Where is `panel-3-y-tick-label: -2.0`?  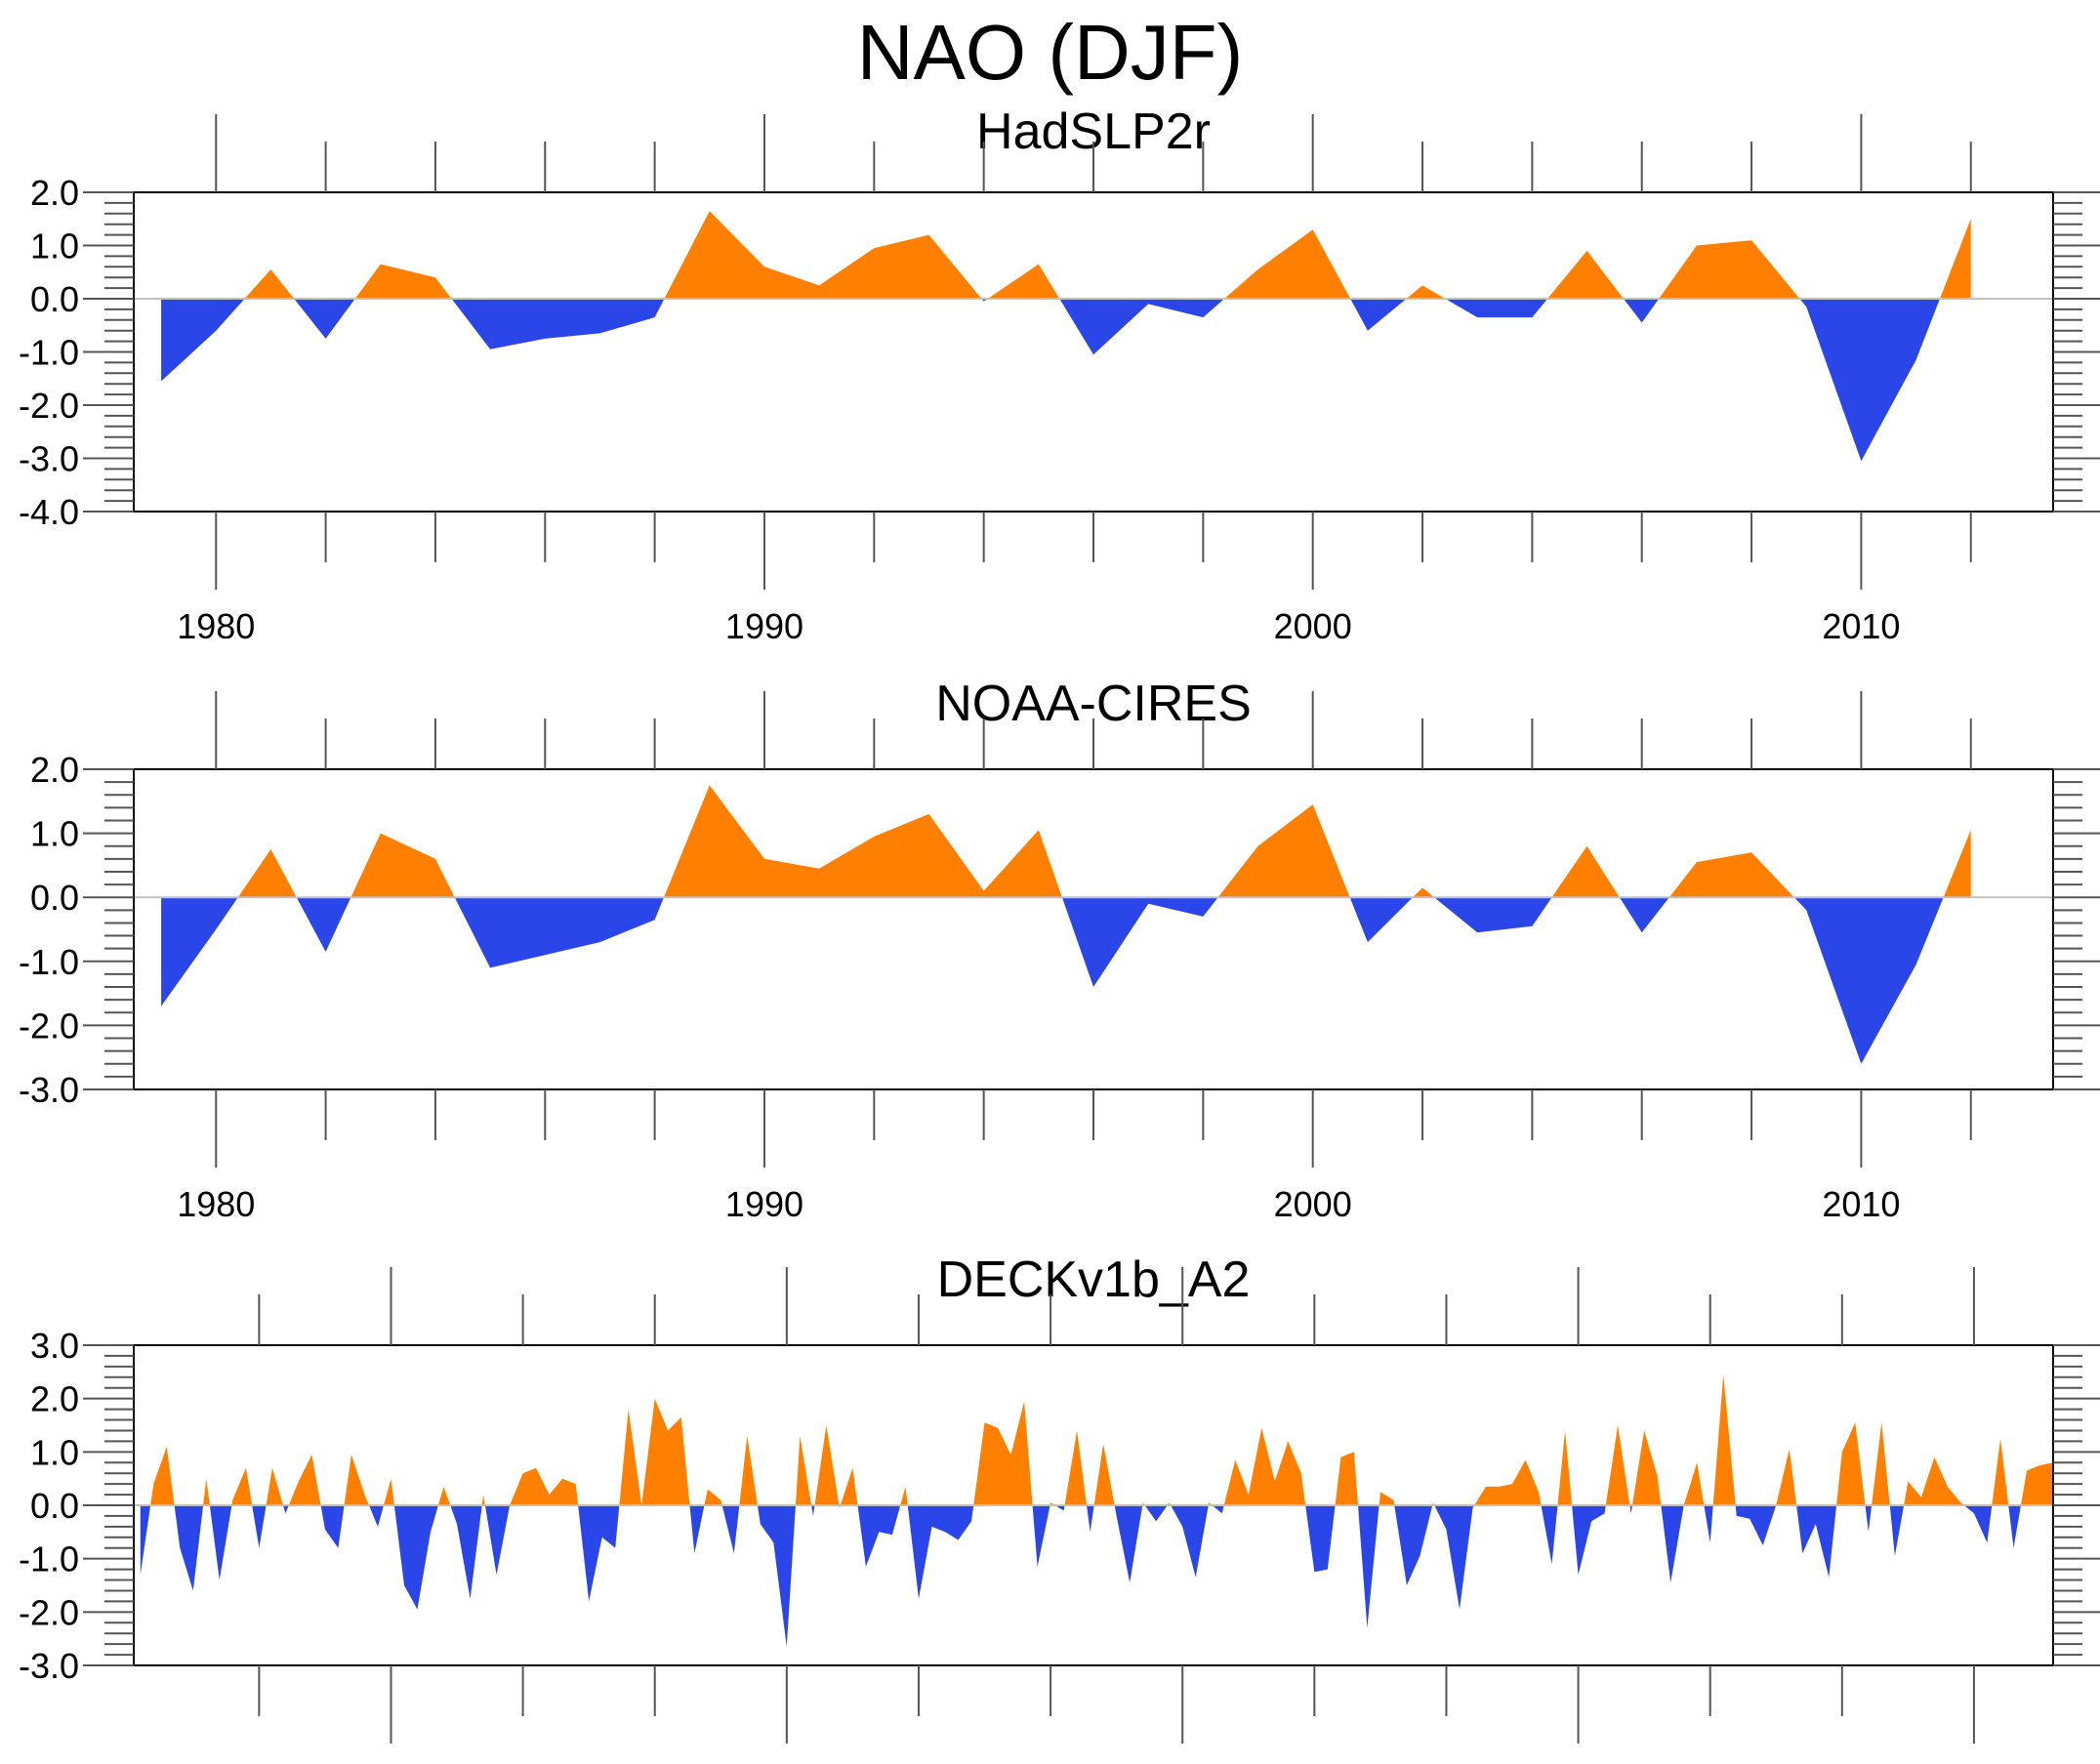 panel-3-y-tick-label: -2.0 is located at coordinates (49, 1612).